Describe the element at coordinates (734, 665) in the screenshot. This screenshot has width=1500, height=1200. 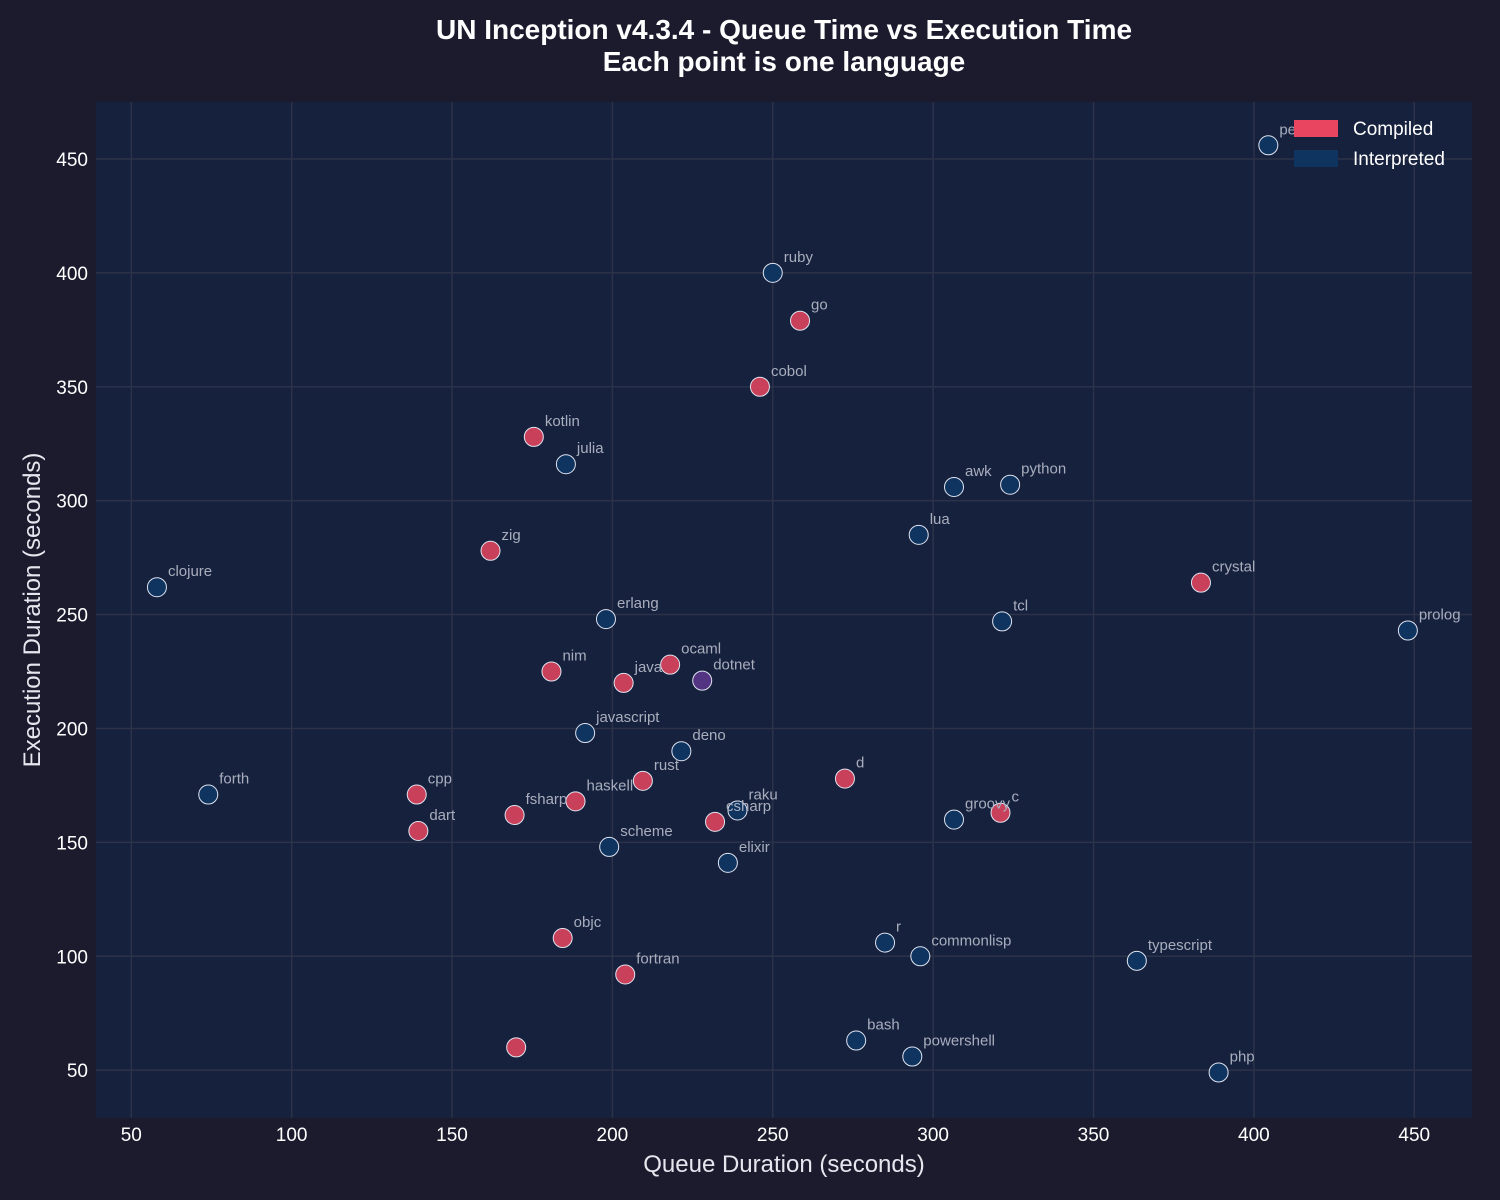
I see `point-label-dotnet: dotnet` at that location.